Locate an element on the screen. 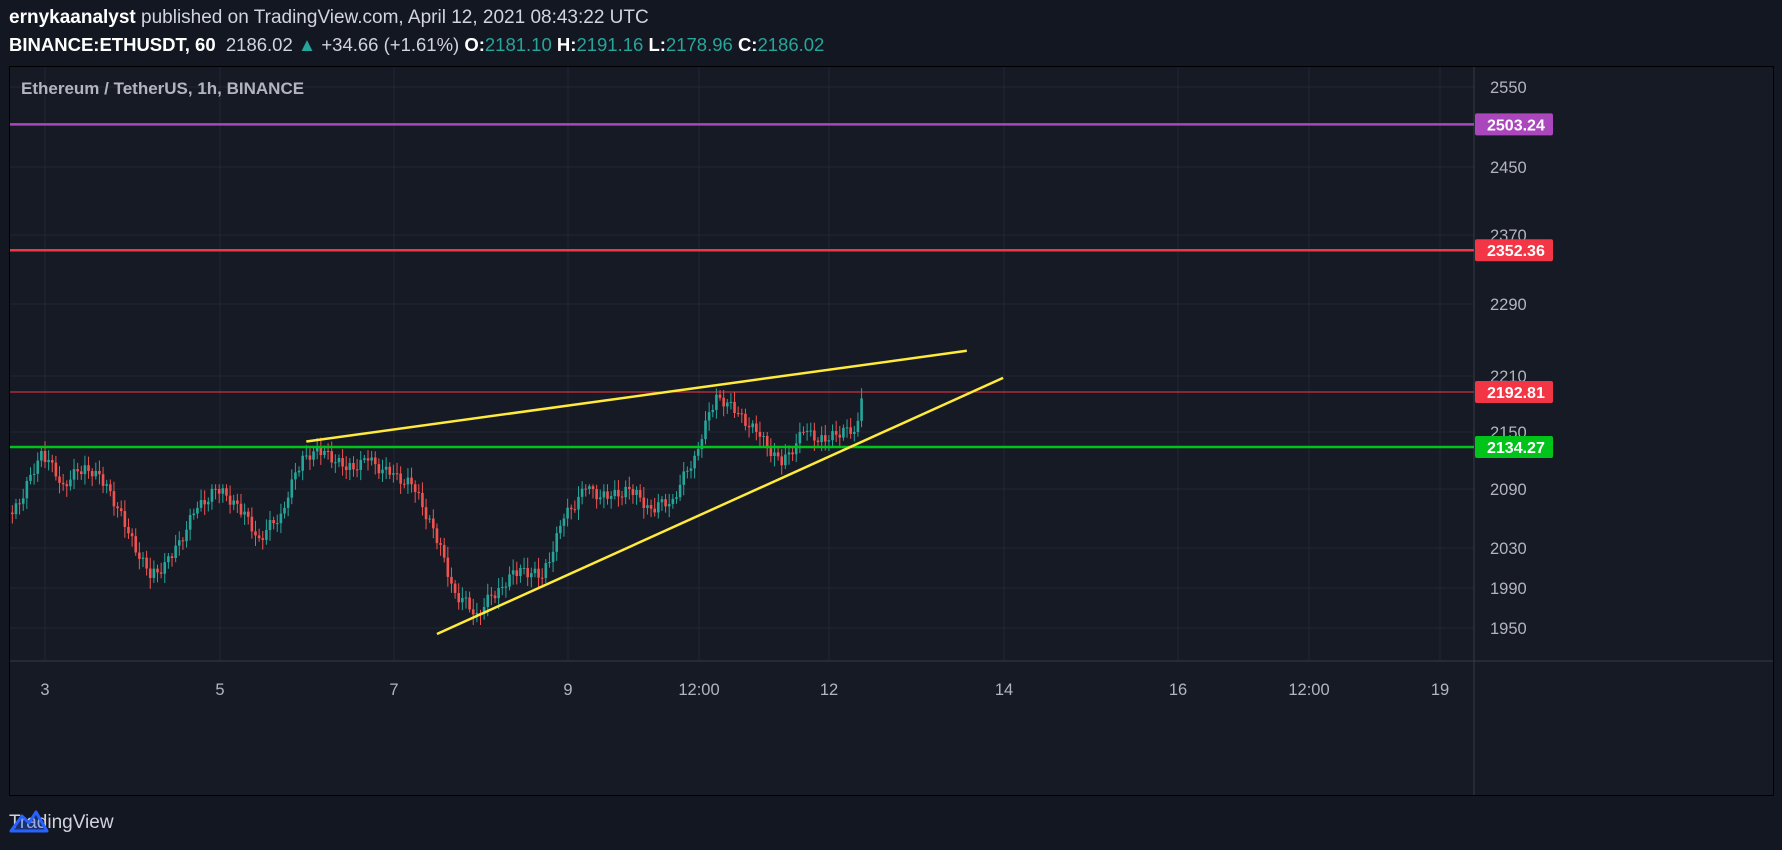  y-tick-label: 2030 is located at coordinates (1508, 549).